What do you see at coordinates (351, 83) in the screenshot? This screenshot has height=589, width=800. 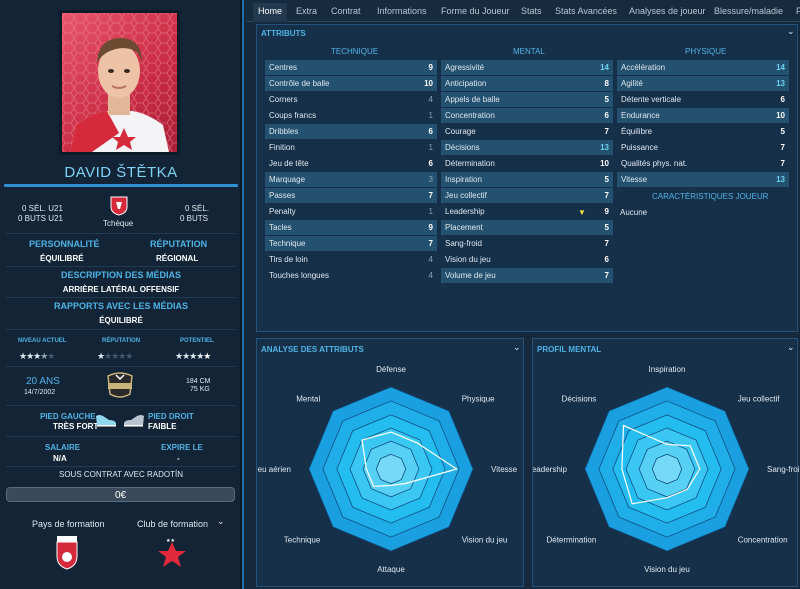 I see `attribute-row: Contrôle de balle 10` at bounding box center [351, 83].